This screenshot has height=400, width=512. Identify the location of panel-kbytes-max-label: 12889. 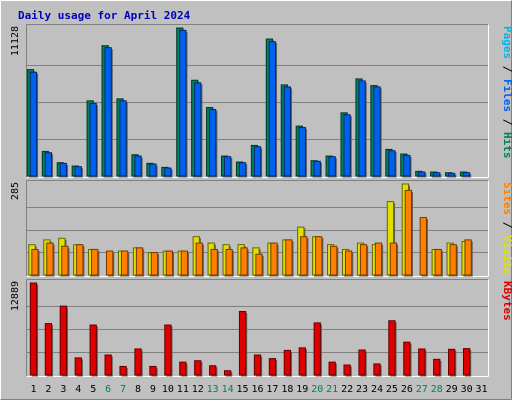
(15, 296).